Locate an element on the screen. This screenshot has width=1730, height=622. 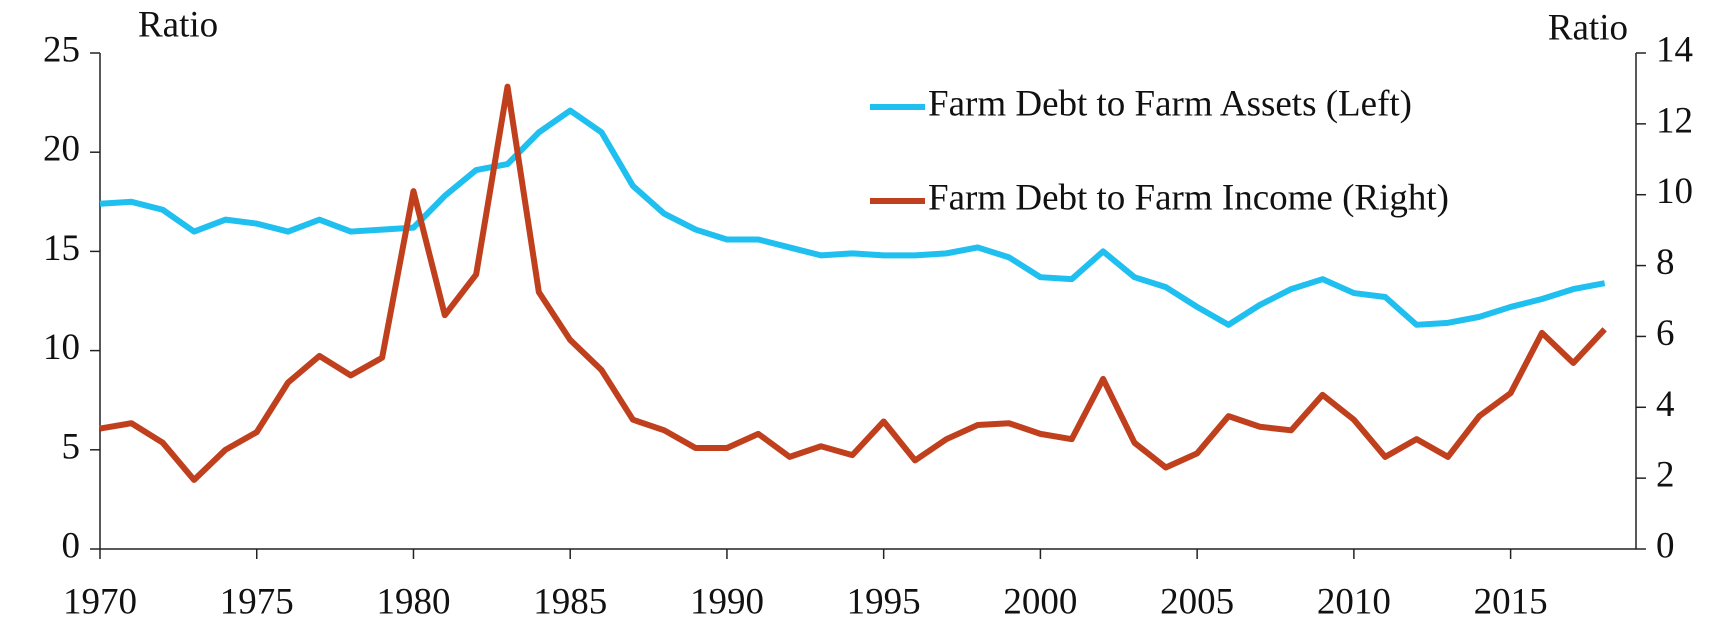
y2-axis-label: Ratio is located at coordinates (1588, 27).